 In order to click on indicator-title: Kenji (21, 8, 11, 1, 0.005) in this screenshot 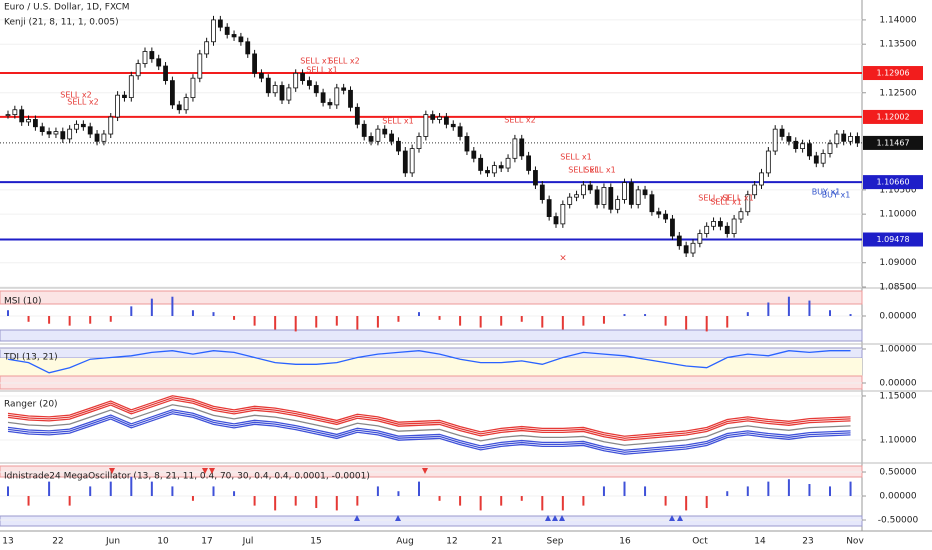, I will do `click(61, 23)`.